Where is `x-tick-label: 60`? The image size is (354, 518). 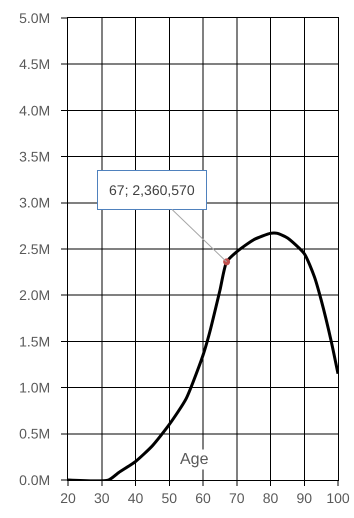 x-tick-label: 60 is located at coordinates (203, 498).